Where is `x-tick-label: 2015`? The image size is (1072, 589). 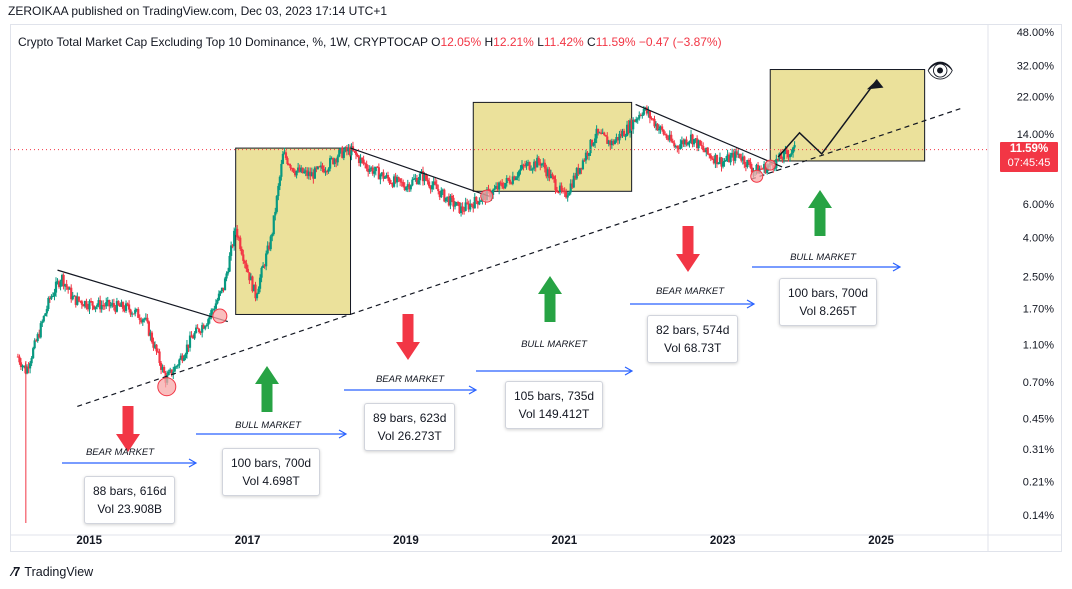 x-tick-label: 2015 is located at coordinates (89, 541).